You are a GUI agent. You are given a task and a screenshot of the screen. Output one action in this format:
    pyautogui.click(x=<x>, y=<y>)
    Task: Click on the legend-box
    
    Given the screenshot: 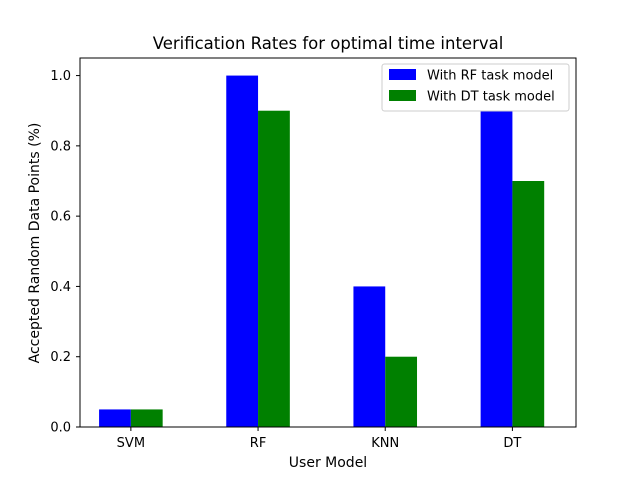 What is the action you would take?
    pyautogui.click(x=475, y=87)
    